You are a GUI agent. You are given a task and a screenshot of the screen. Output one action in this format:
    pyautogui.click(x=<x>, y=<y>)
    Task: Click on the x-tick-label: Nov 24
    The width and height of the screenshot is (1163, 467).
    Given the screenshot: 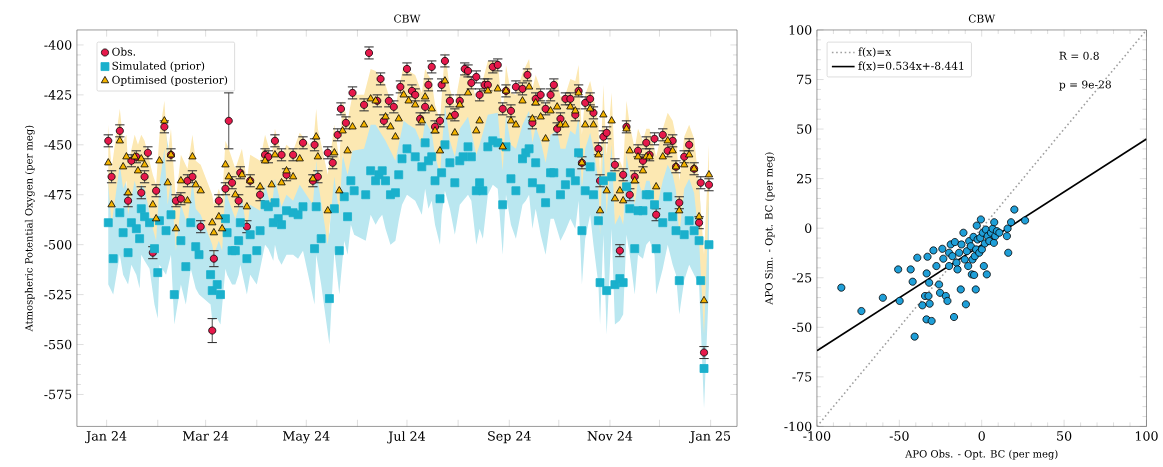 What is the action you would take?
    pyautogui.click(x=610, y=435)
    